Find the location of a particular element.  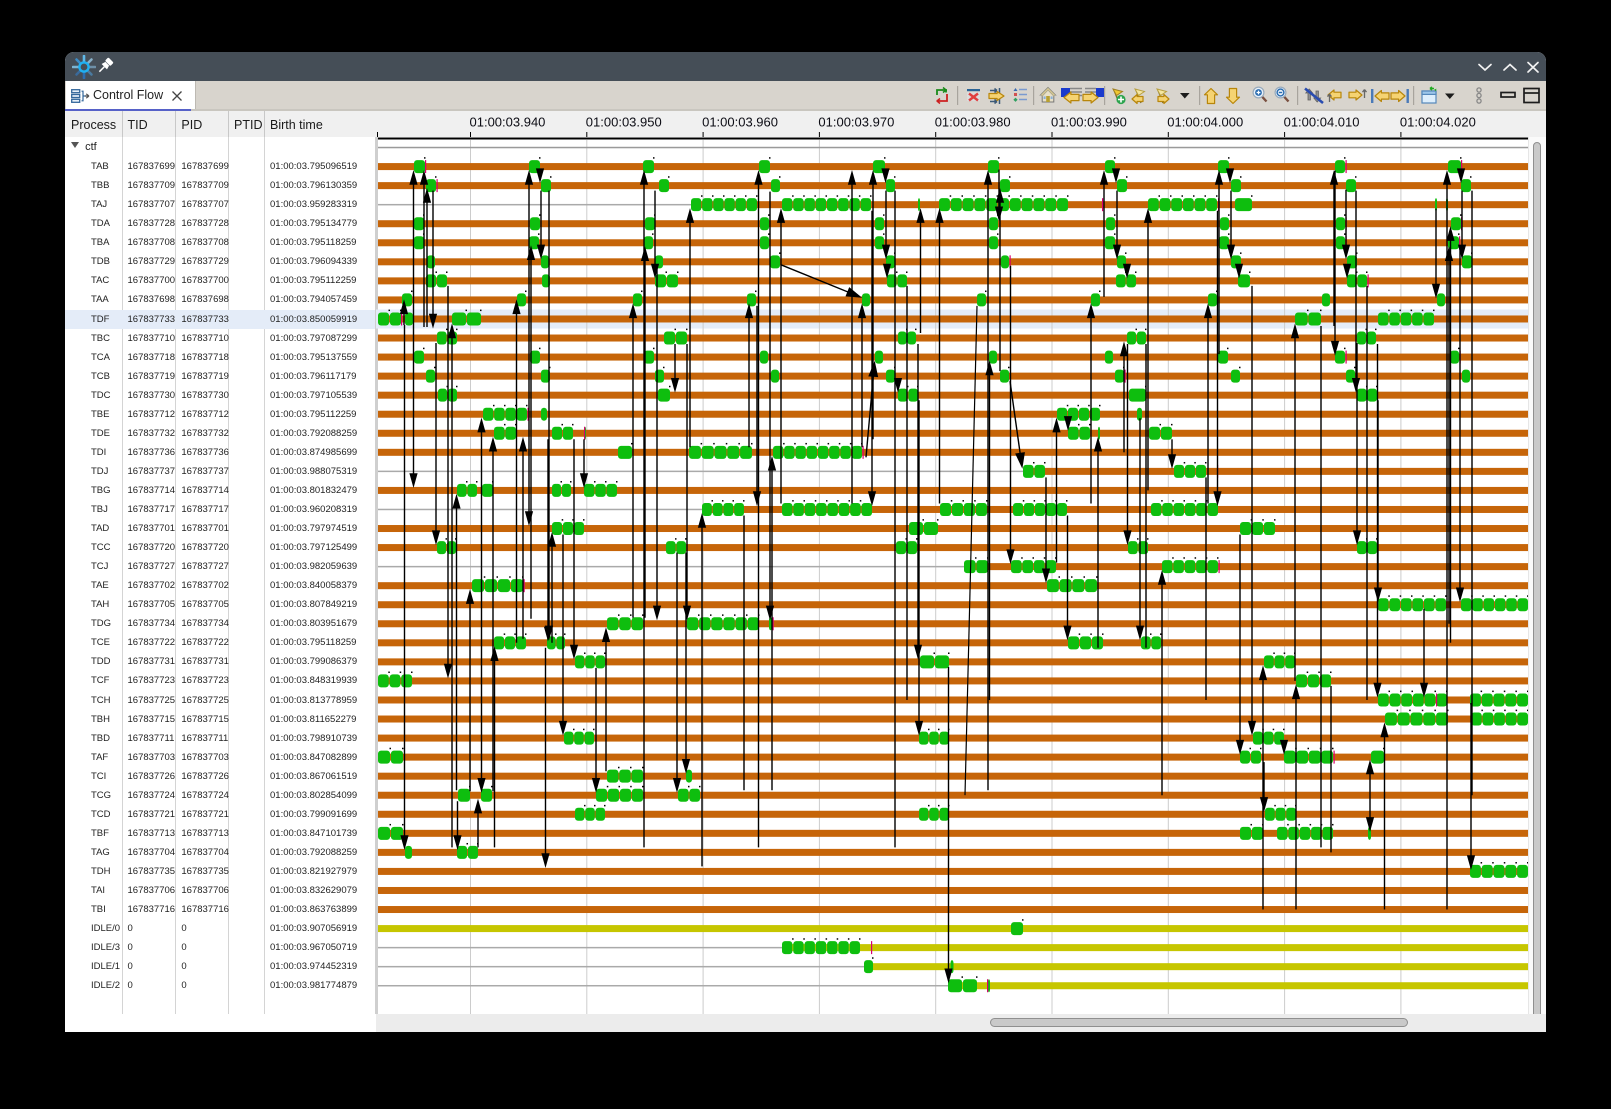

svg-text: 01:00:03.940 is located at coordinates (508, 122).